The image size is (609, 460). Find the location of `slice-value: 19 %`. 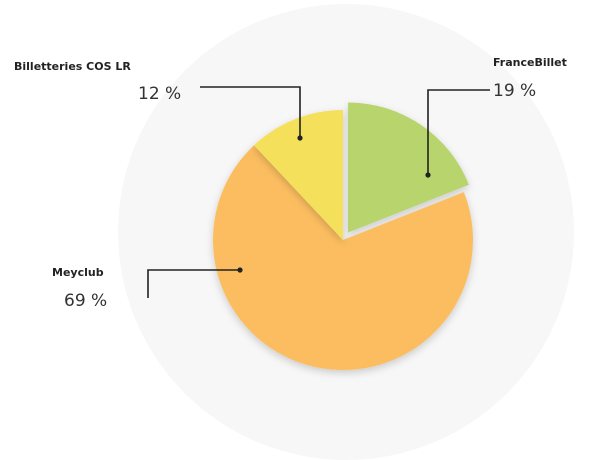

slice-value: 19 % is located at coordinates (514, 91).